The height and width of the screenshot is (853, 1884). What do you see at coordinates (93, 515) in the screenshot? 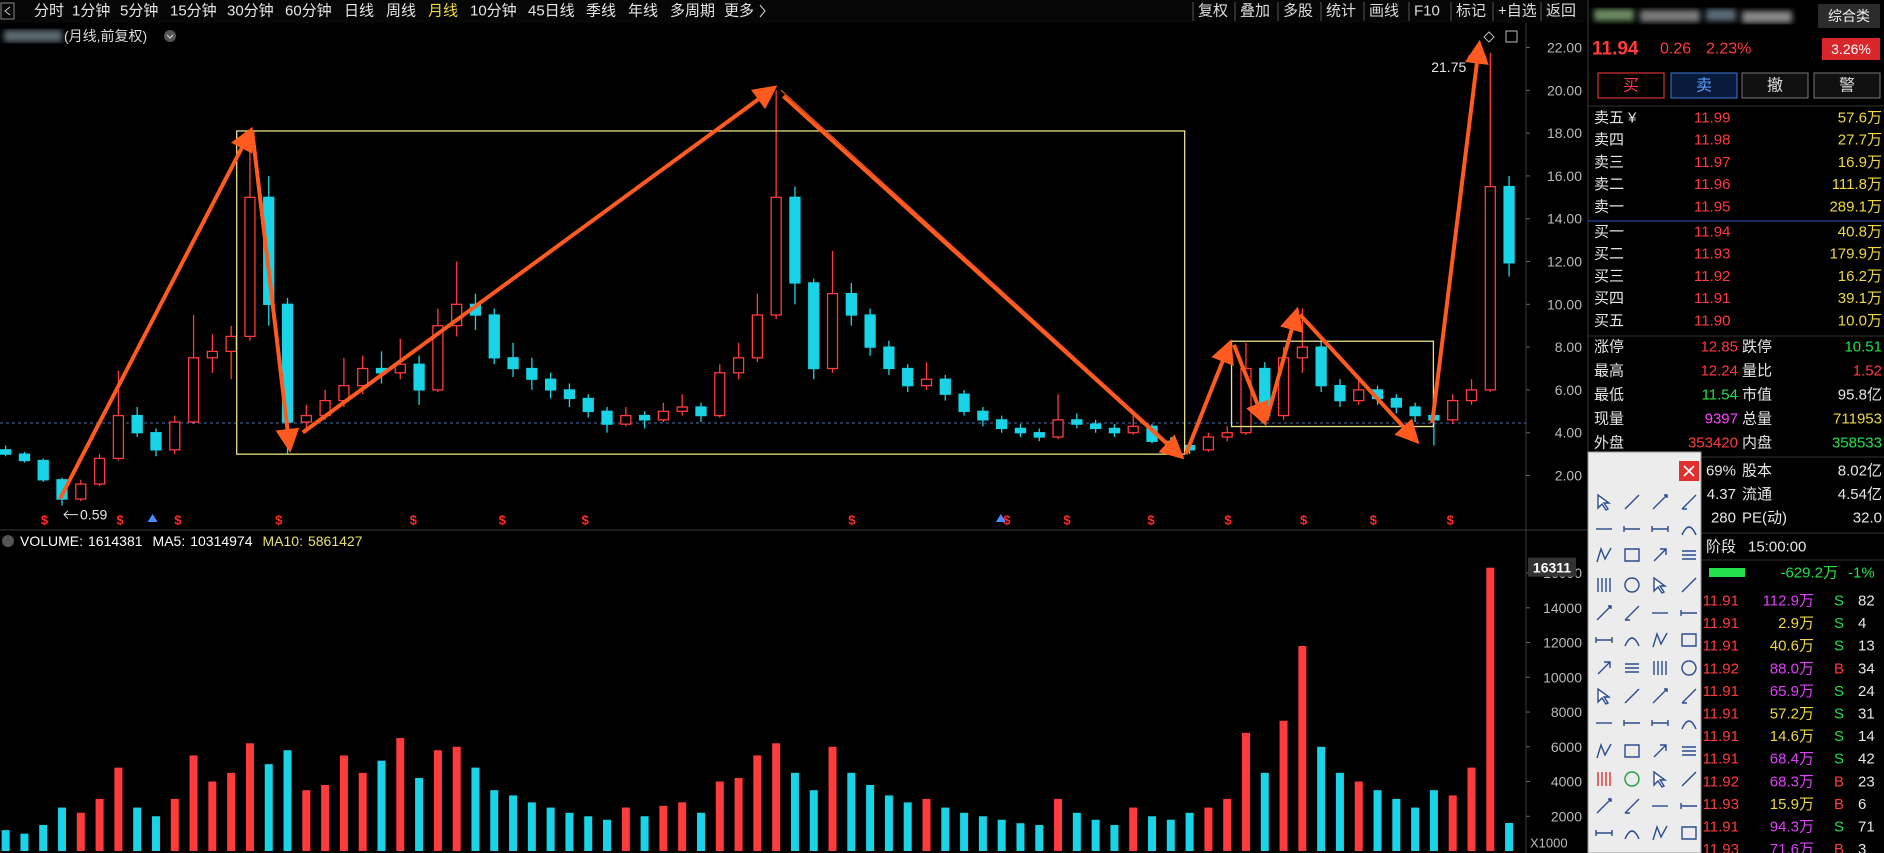
I see `low-annotation: 0.59` at bounding box center [93, 515].